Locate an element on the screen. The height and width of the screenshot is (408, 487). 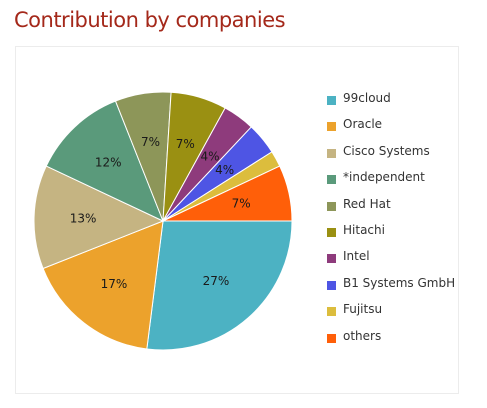
legend-label: B1 Systems GmbH is located at coordinates (399, 282).